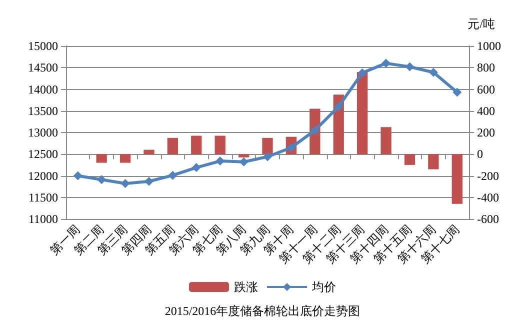 The image size is (525, 332). What do you see at coordinates (262, 311) in the screenshot?
I see `text: 2015/2016年度储备棉轮出底价走势图` at bounding box center [262, 311].